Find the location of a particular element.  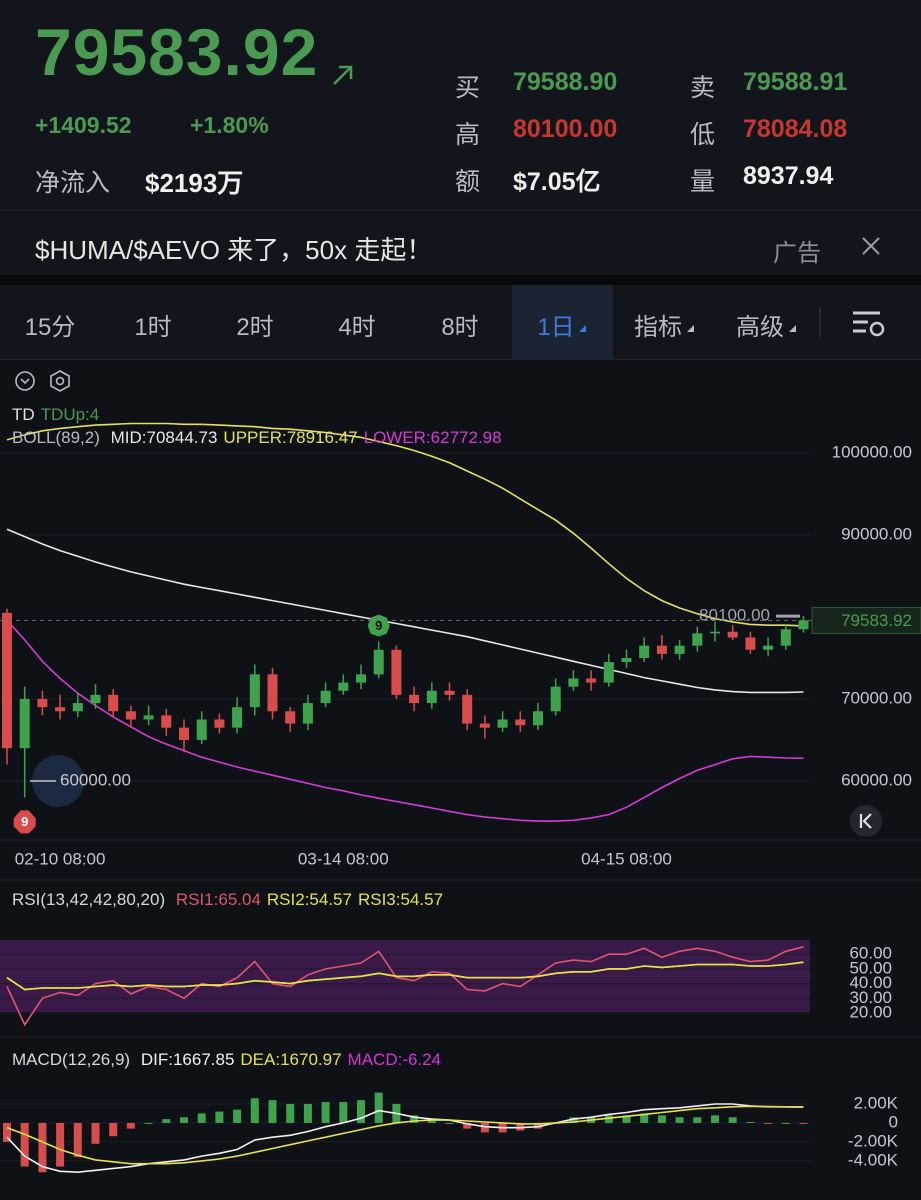

stat-label: 买 is located at coordinates (468, 88).